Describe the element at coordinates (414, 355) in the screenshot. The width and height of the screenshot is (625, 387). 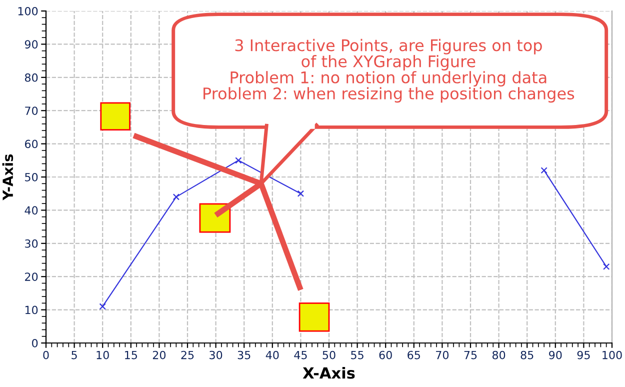
I see `x-tick-label: 65` at that location.